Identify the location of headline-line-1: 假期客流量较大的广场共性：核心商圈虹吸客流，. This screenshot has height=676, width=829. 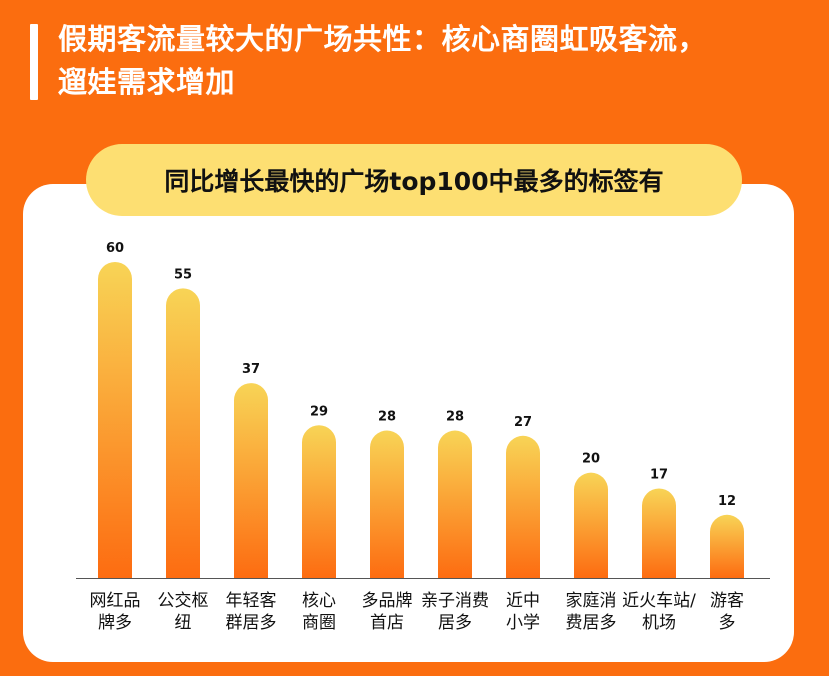
(383, 39).